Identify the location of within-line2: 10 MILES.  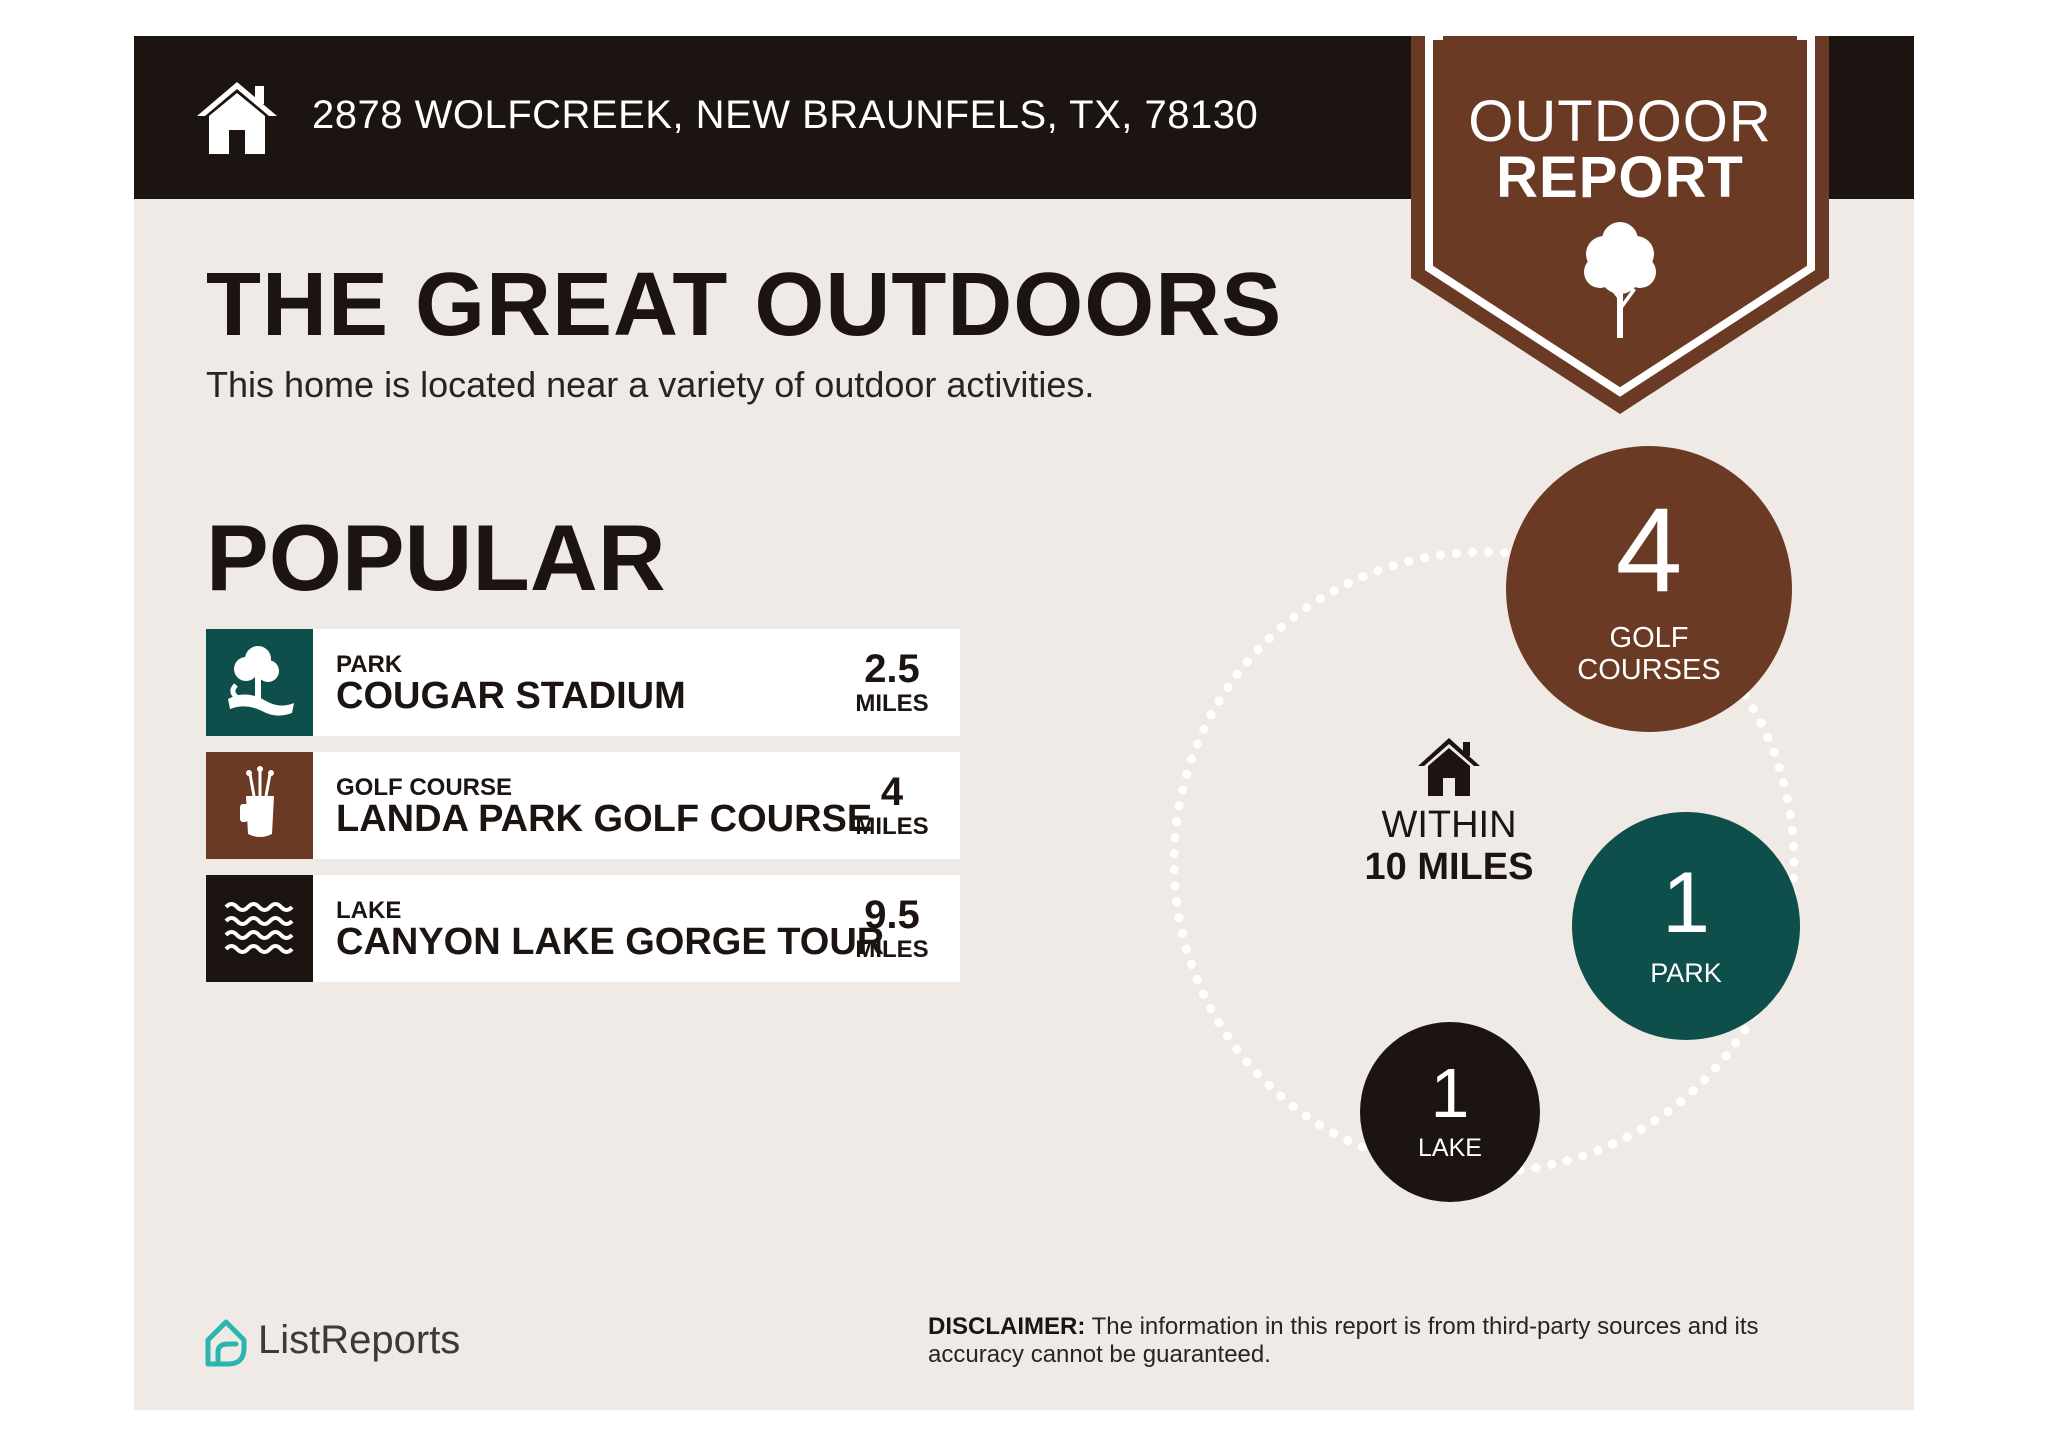
(1449, 867).